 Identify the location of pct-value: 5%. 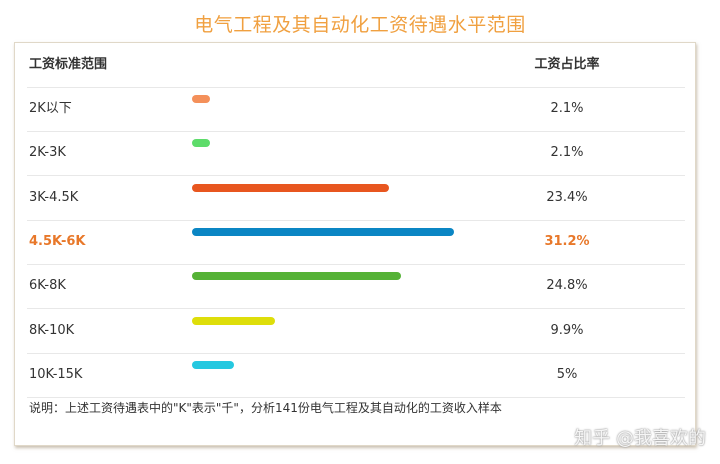
(567, 374).